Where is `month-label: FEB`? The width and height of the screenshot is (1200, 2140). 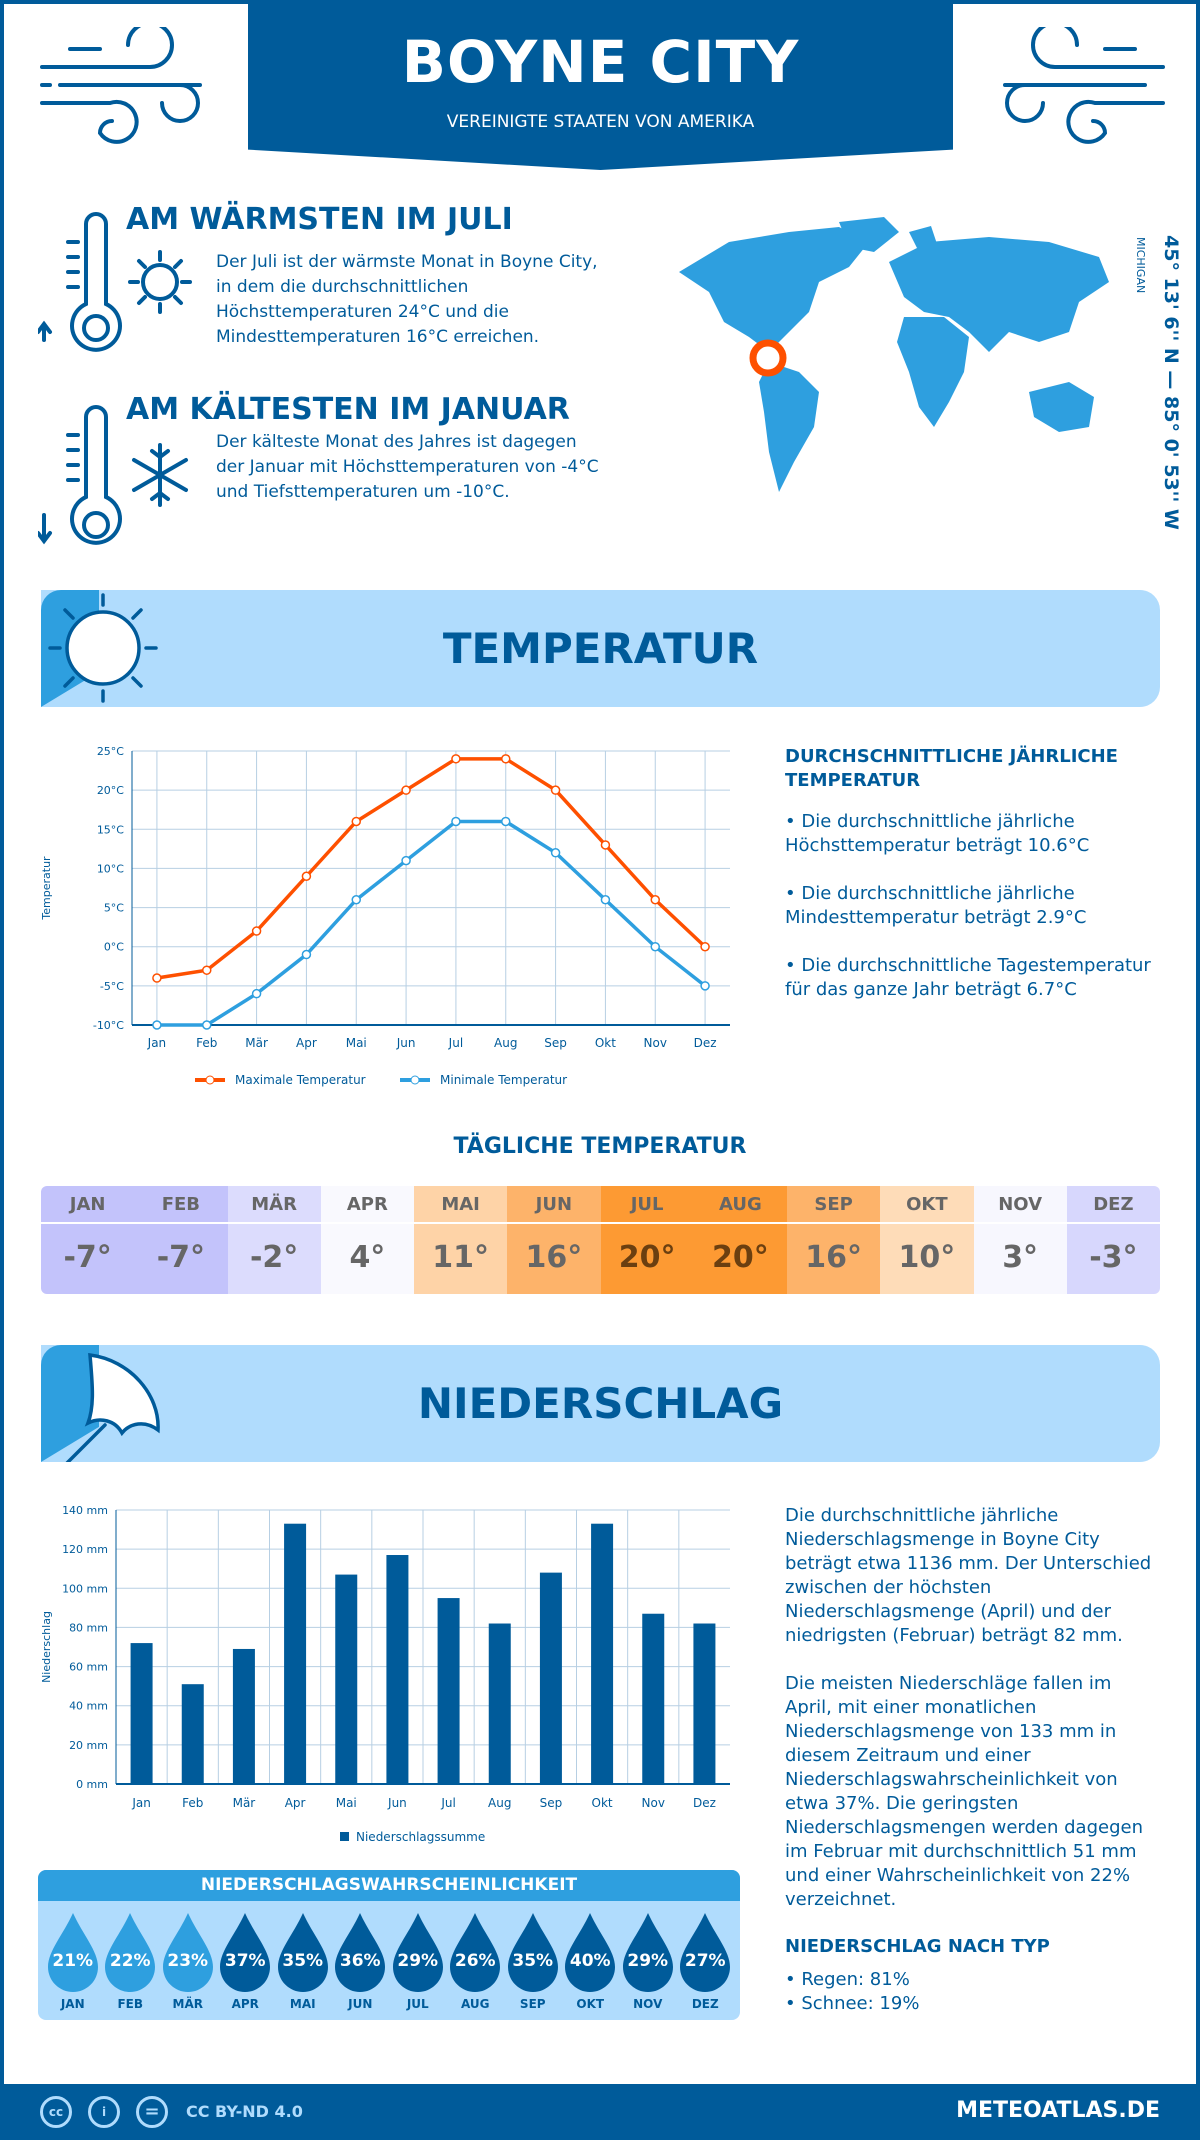 month-label: FEB is located at coordinates (130, 2004).